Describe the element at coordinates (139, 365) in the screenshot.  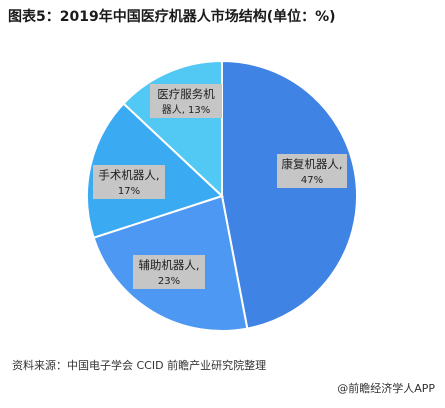
I see `source-note: 资料来源：中国电子学会 CCID 前瞻产业研究院整理` at that location.